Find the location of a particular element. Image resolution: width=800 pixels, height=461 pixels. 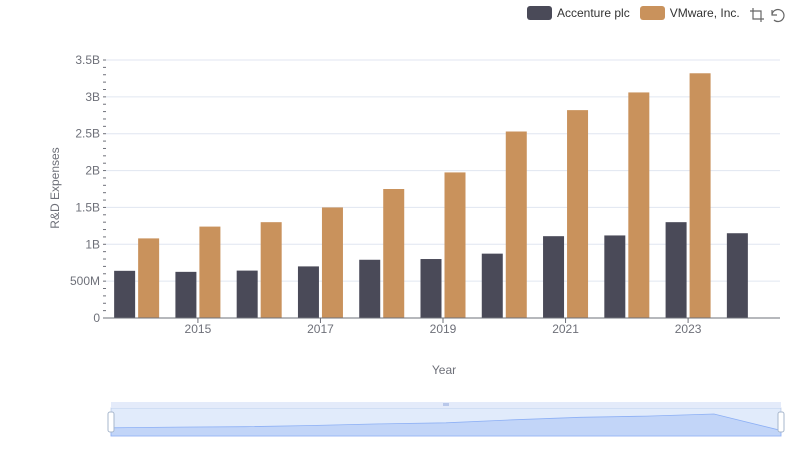

x-tick-label: 2017 is located at coordinates (320, 329).